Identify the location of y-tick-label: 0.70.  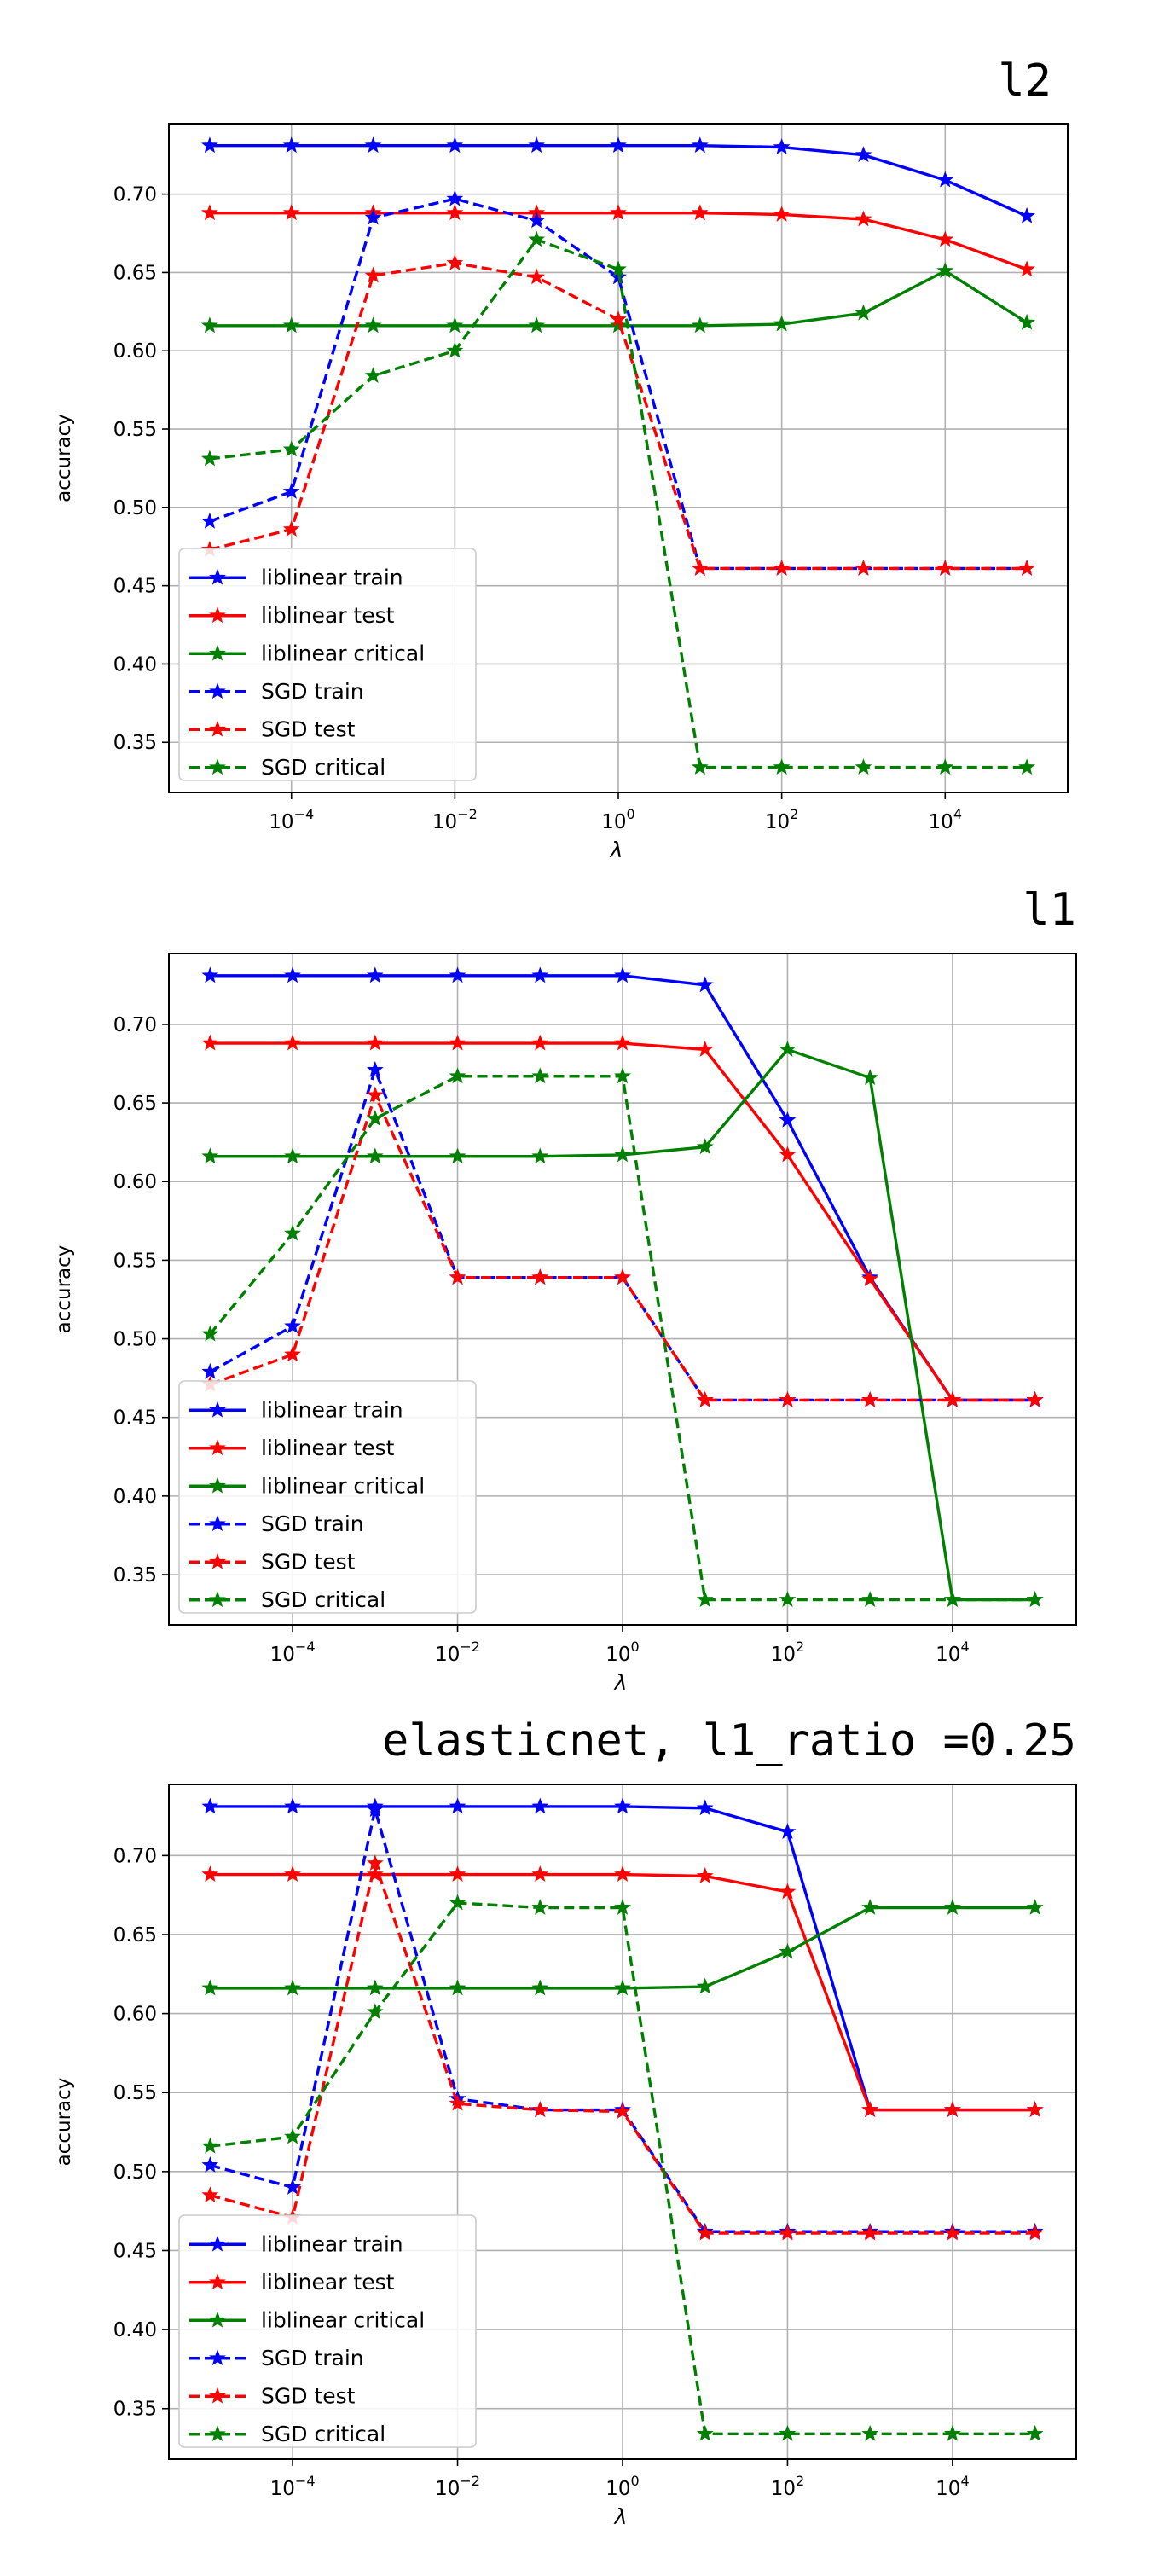
(135, 1025).